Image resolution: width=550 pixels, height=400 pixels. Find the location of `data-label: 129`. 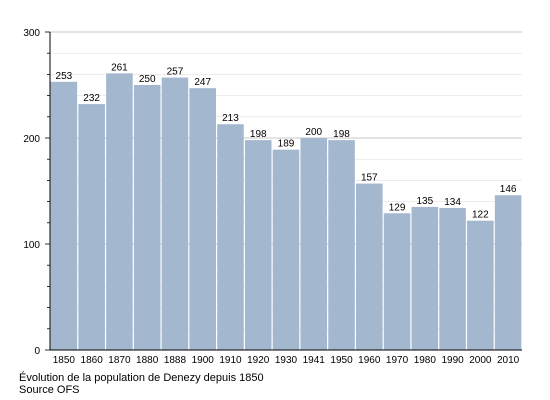

data-label: 129 is located at coordinates (397, 207).